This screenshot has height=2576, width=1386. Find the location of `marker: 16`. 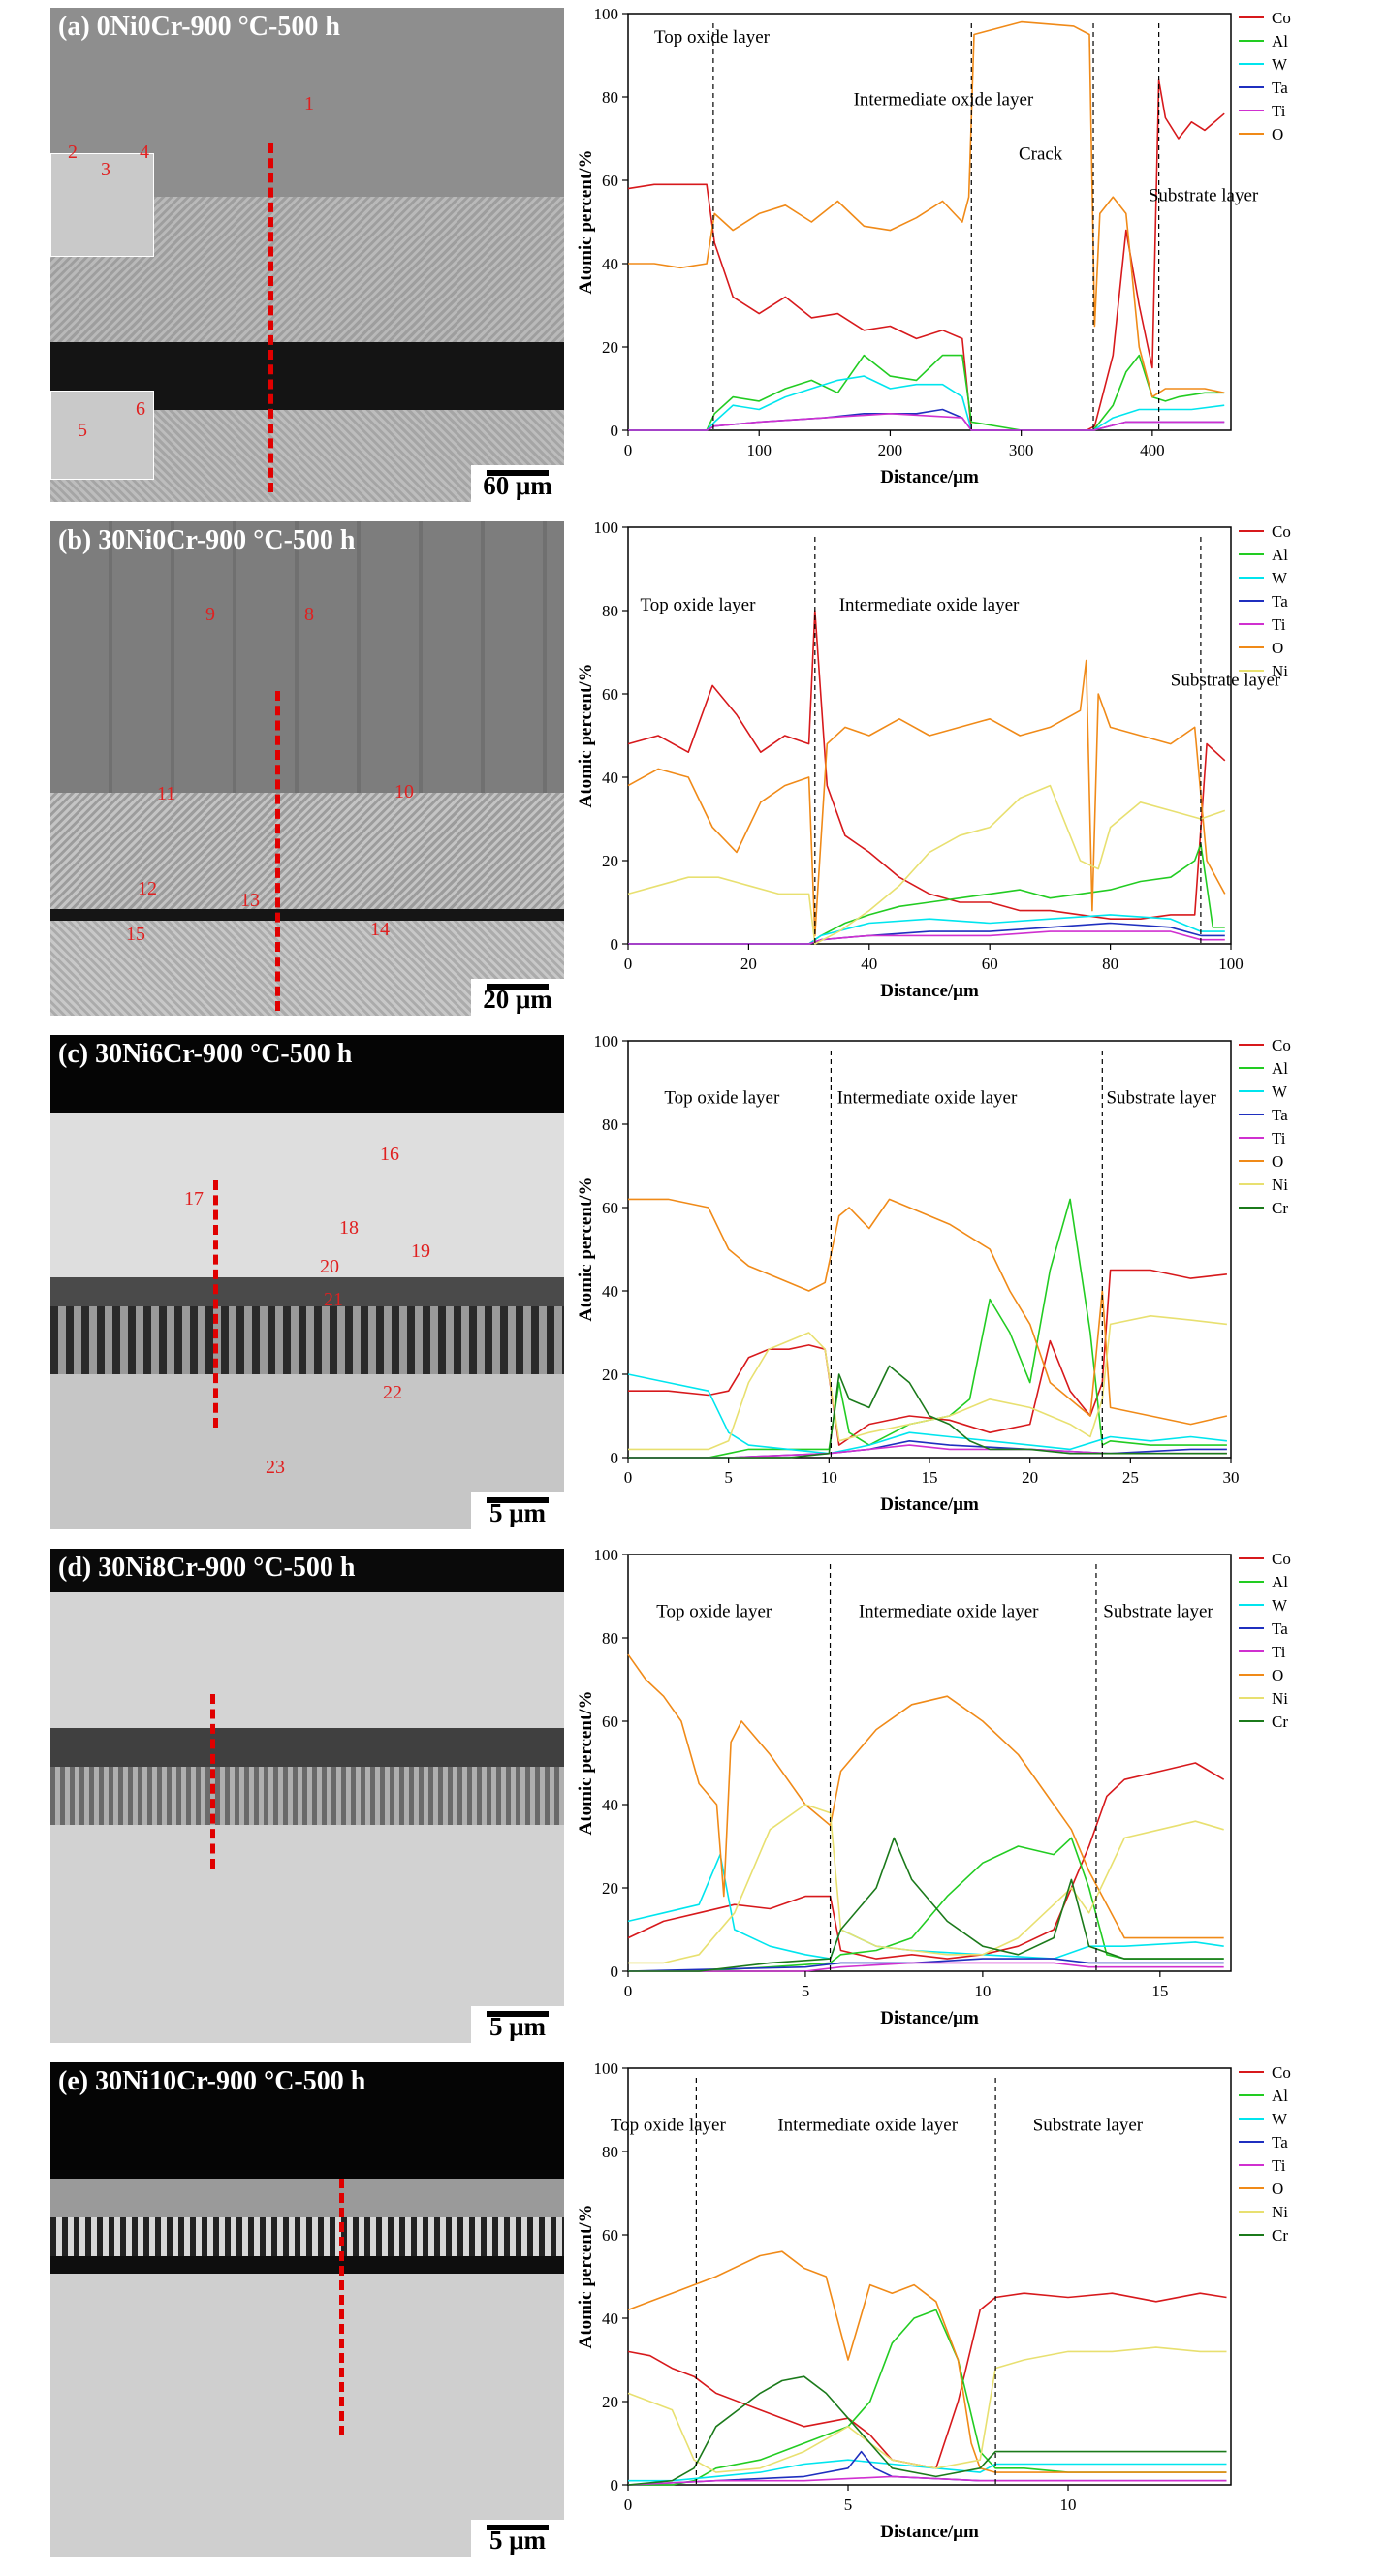

marker: 16 is located at coordinates (390, 1154).